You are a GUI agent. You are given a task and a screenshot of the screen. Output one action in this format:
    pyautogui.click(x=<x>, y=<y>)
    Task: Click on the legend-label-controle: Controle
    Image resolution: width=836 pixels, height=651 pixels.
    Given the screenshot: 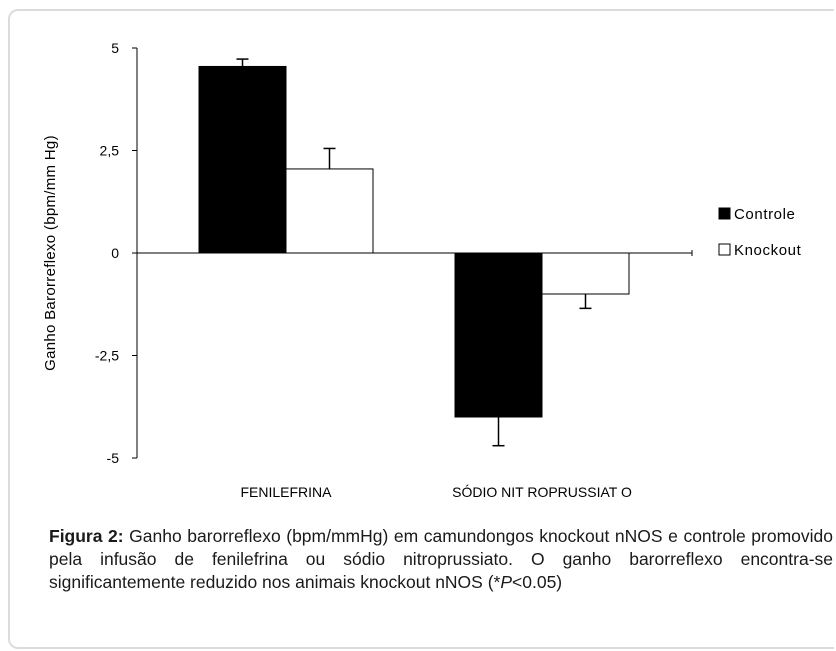 What is the action you would take?
    pyautogui.click(x=765, y=214)
    